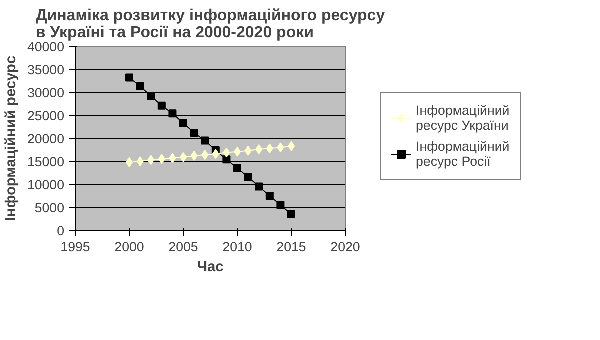 The height and width of the screenshot is (340, 600). I want to click on chart-title: Динаміка розвитку інформаційного ресурсу в Україні та Росії на 2000-2020 роки, so click(211, 25).